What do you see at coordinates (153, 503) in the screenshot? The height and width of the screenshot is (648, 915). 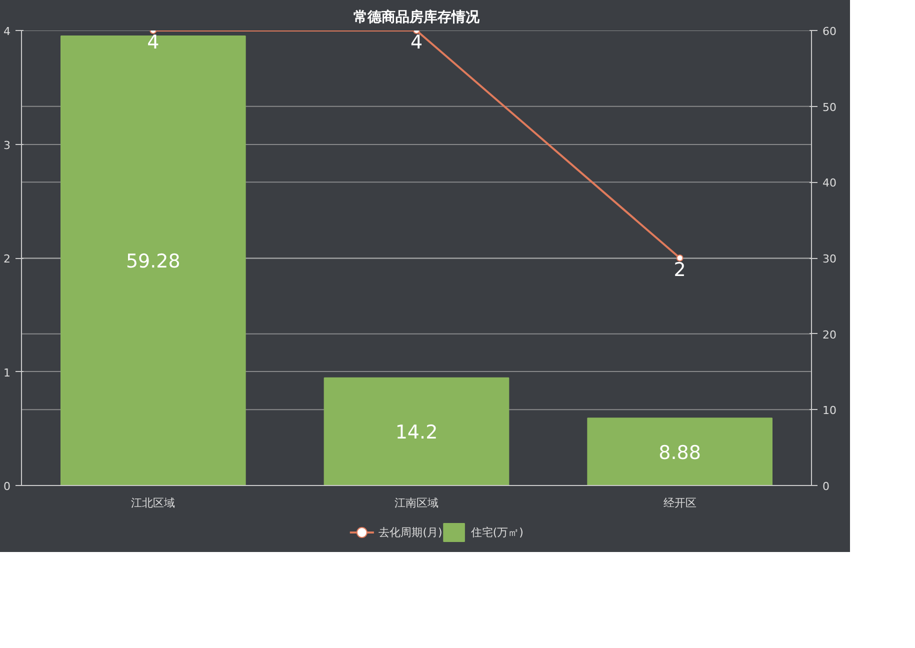 I see `x-tick-label: 江北区域` at bounding box center [153, 503].